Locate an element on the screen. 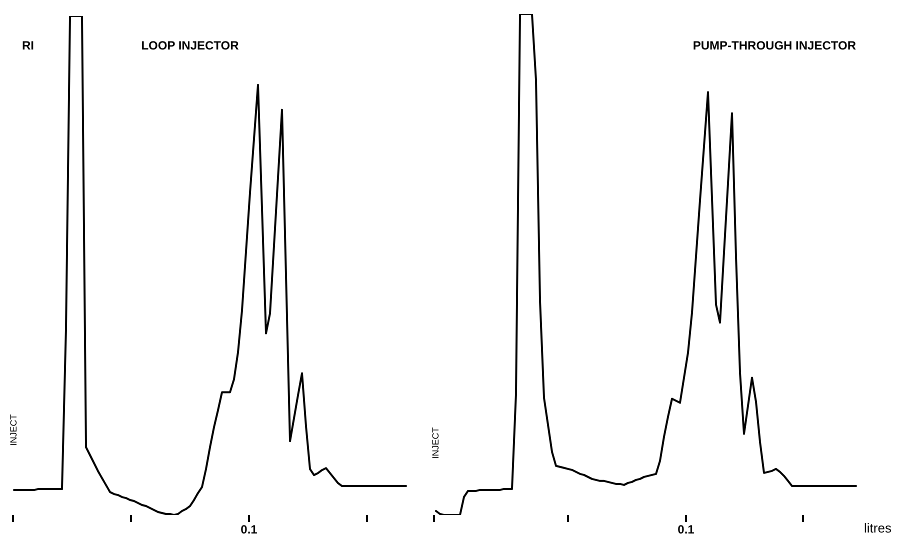 The height and width of the screenshot is (539, 912). y-axis-title: RI is located at coordinates (28, 45).